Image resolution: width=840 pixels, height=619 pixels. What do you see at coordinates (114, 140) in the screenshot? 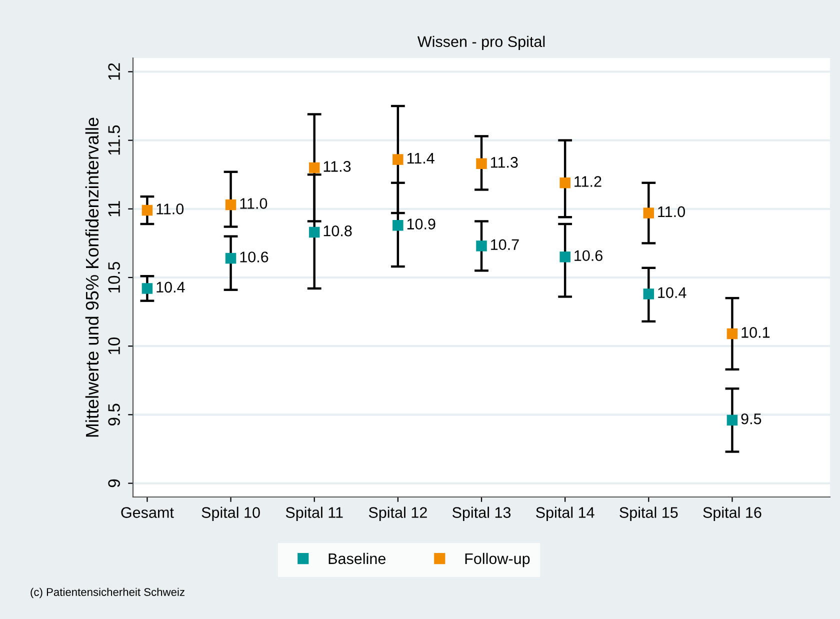
I see `y-tick-label: 11.5` at bounding box center [114, 140].